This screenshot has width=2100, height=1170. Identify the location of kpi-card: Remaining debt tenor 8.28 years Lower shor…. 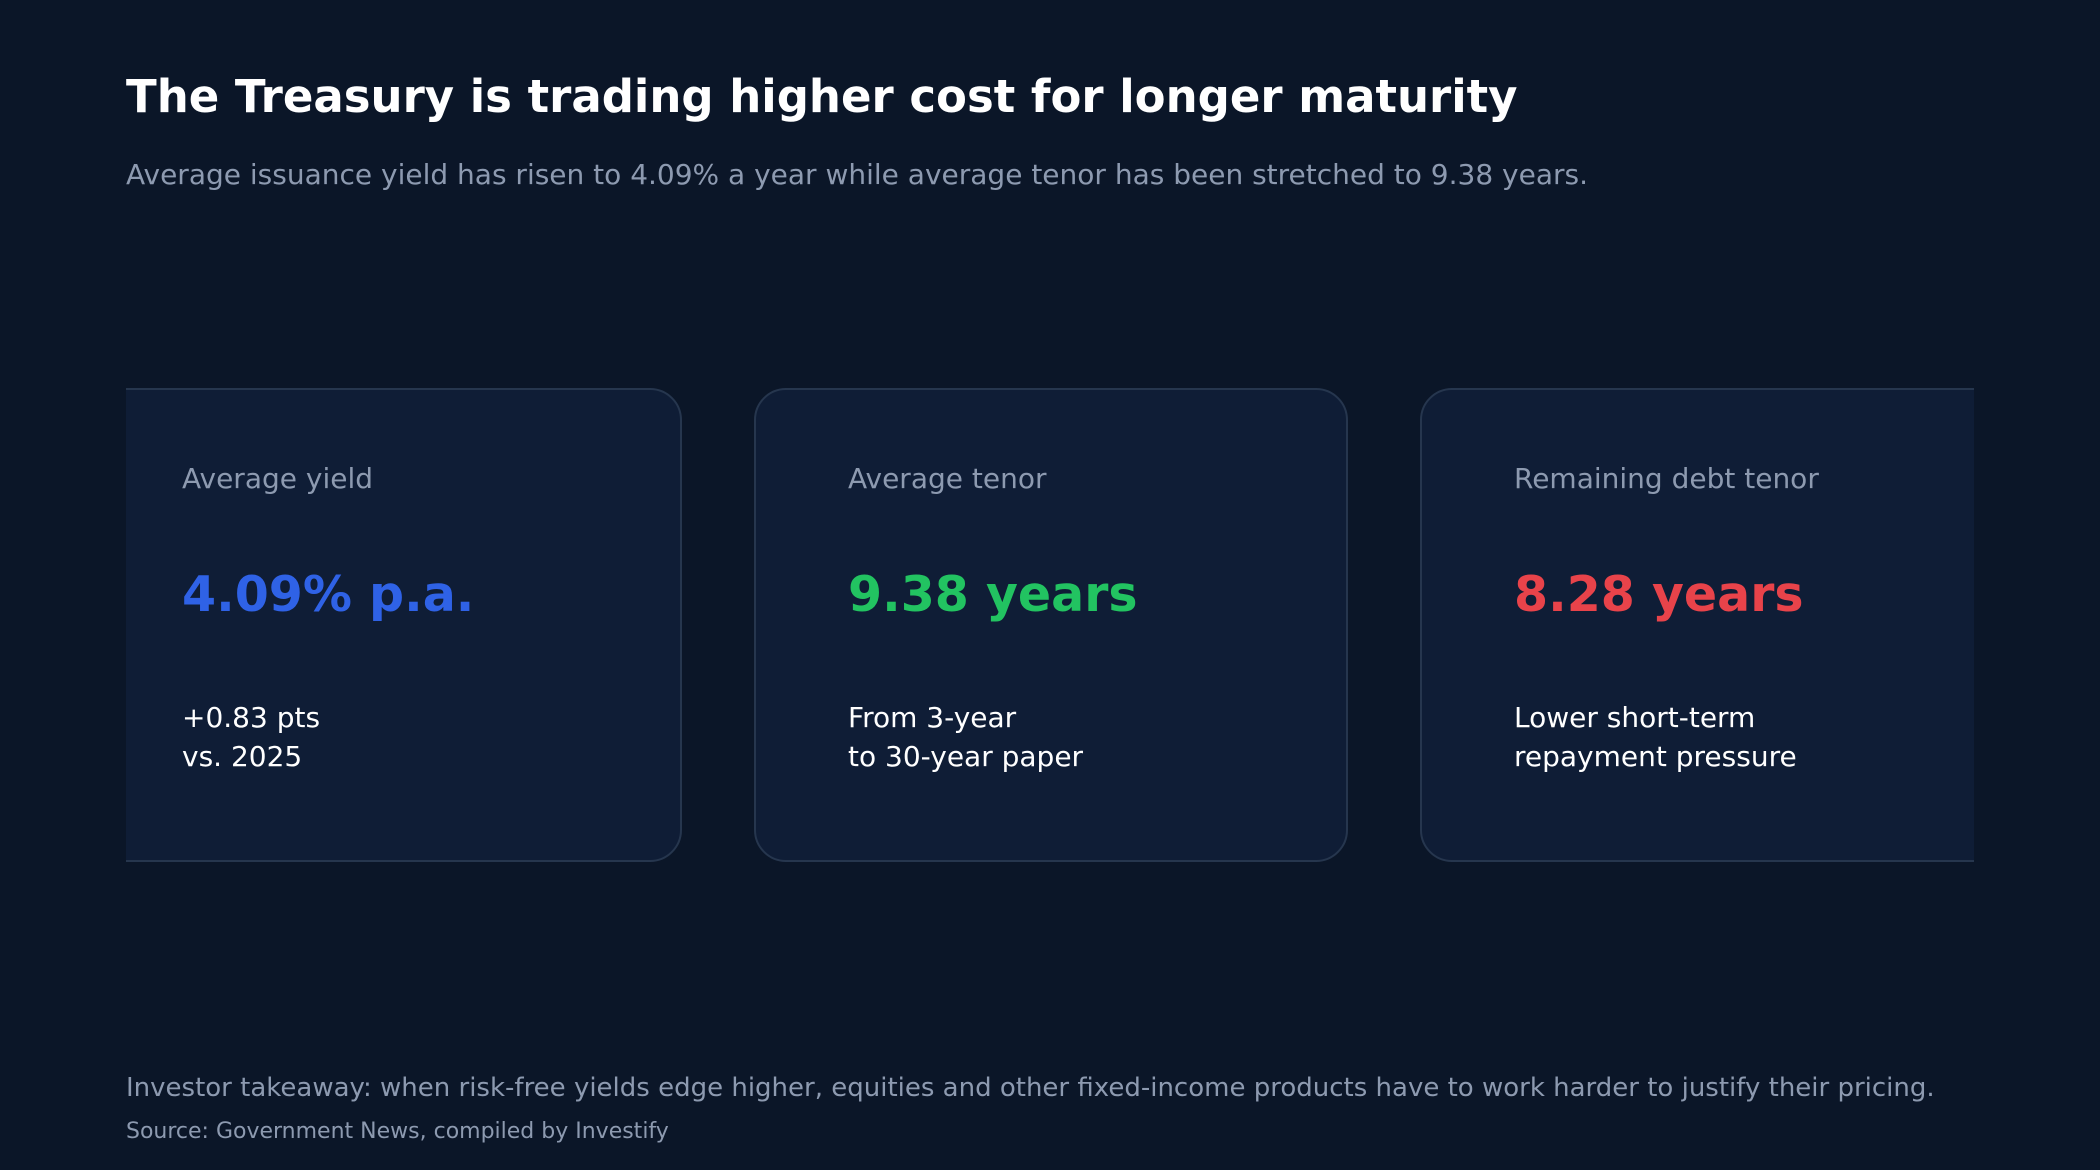
(1697, 625).